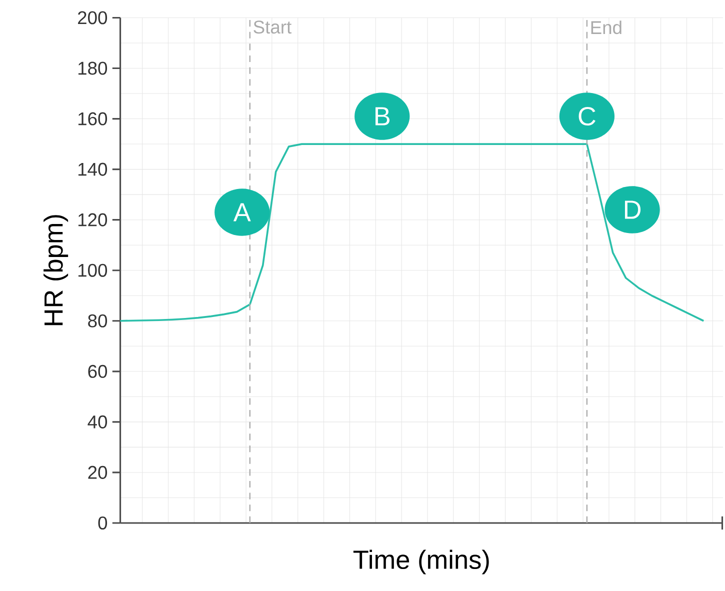 The image size is (725, 591). Describe the element at coordinates (98, 371) in the screenshot. I see `y-tick-label: 60` at that location.